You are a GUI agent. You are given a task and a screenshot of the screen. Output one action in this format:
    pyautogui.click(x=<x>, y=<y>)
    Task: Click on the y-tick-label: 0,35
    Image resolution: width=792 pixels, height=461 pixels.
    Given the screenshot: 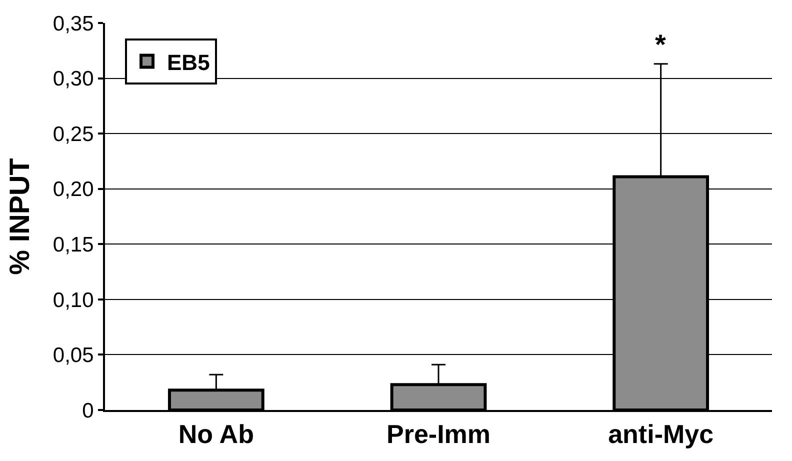 What is the action you would take?
    pyautogui.click(x=73, y=24)
    